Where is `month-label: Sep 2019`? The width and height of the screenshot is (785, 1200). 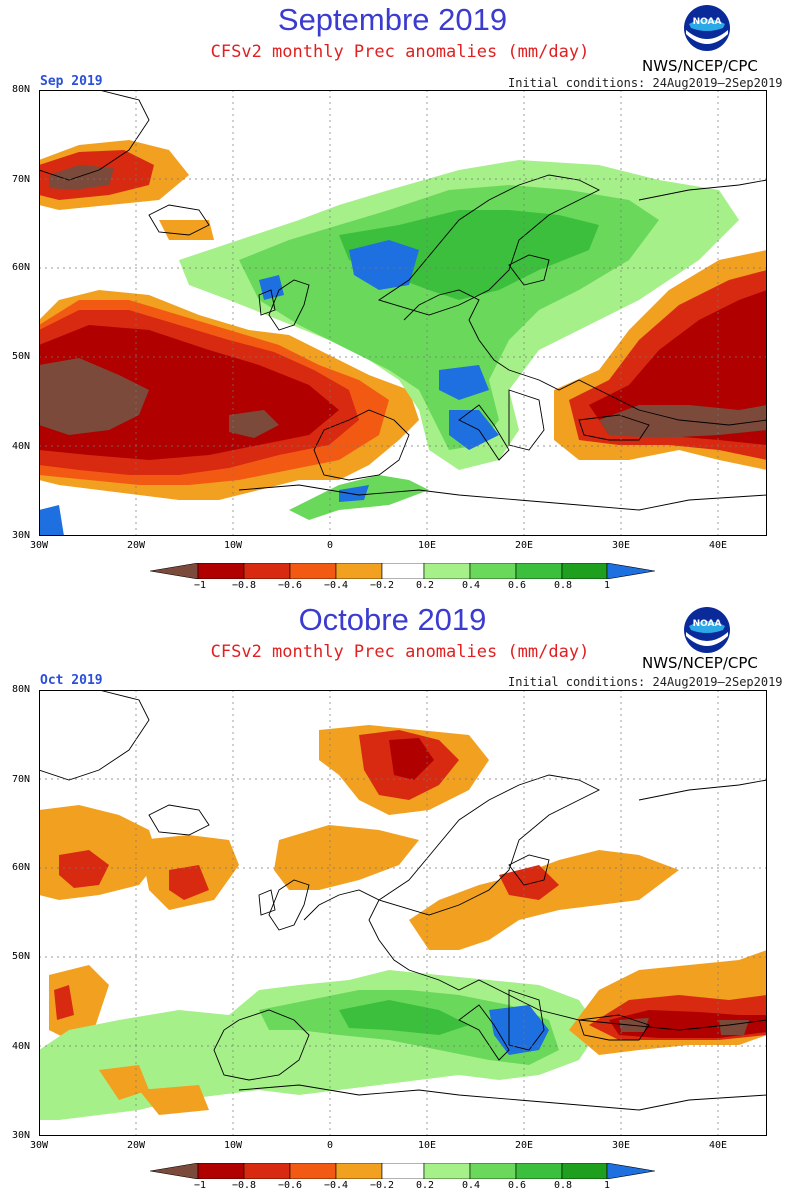
month-label: Sep 2019 is located at coordinates (71, 81).